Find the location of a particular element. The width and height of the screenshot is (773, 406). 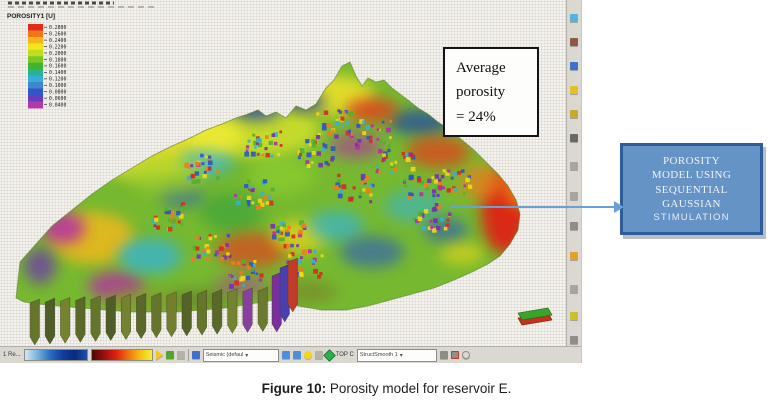

chevron-down-icon: ▾ is located at coordinates (247, 355).